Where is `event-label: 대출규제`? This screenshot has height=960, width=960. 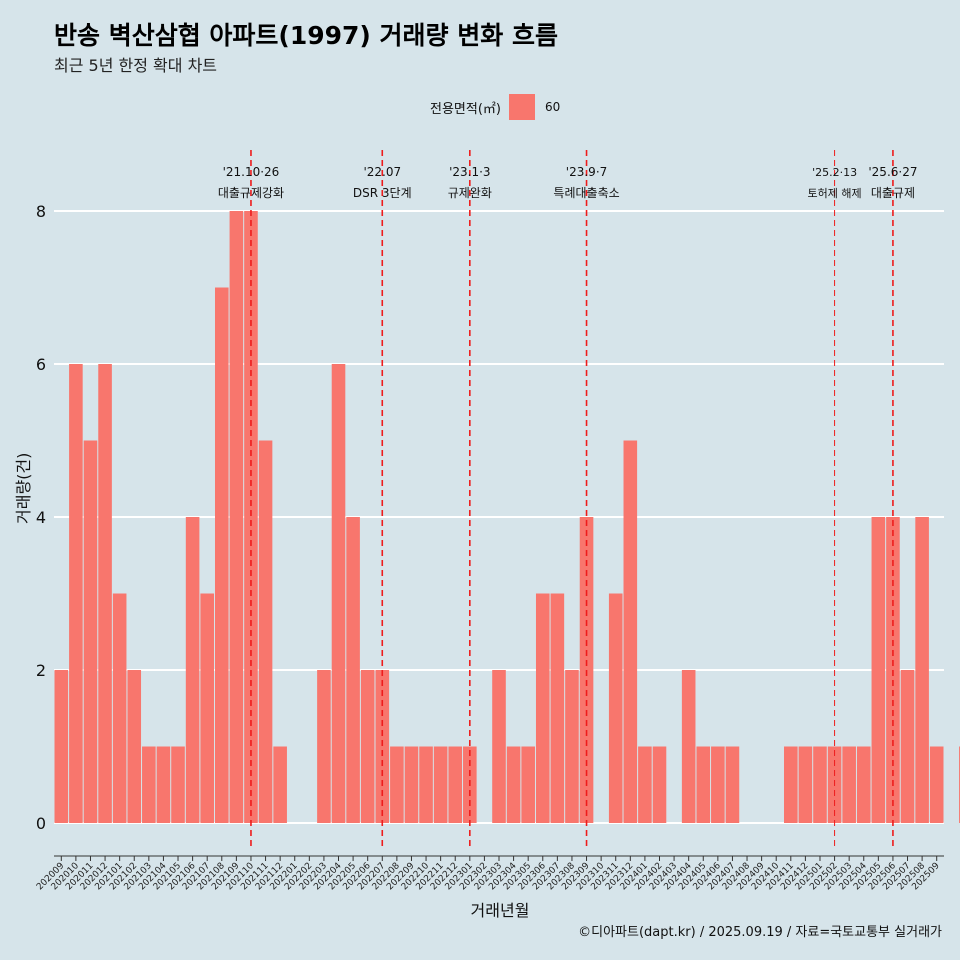 event-label: 대출규제 is located at coordinates (893, 193).